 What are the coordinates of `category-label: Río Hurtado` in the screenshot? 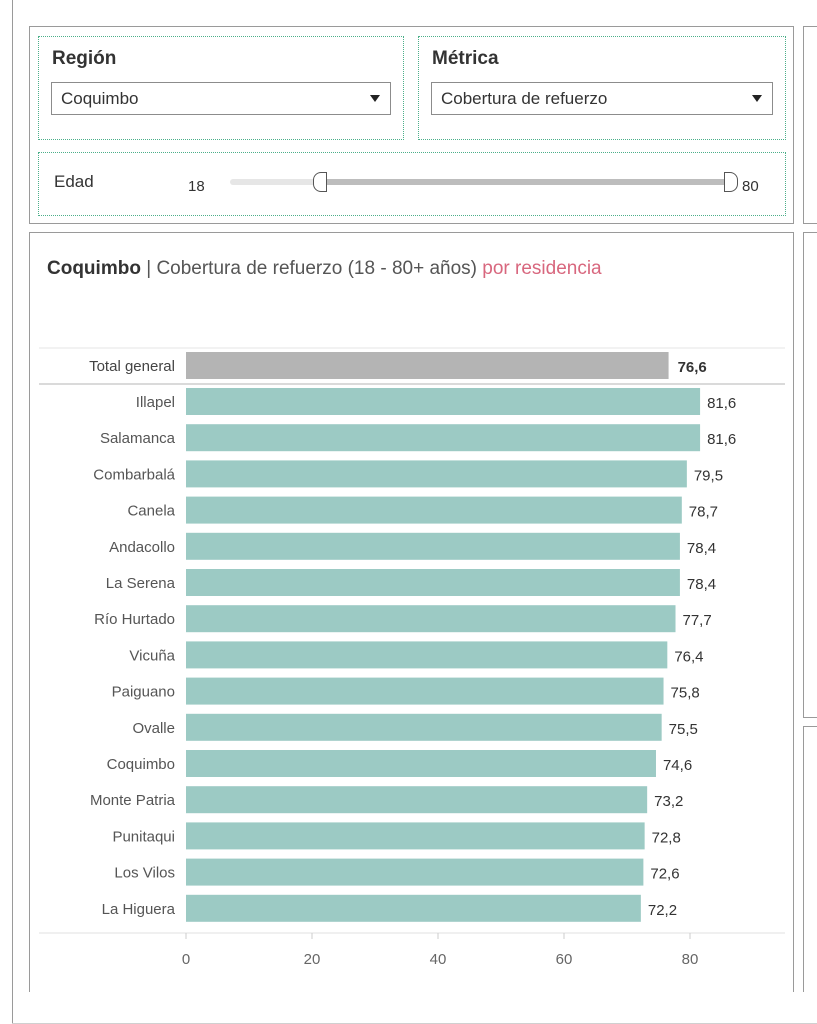 It's located at (134, 619).